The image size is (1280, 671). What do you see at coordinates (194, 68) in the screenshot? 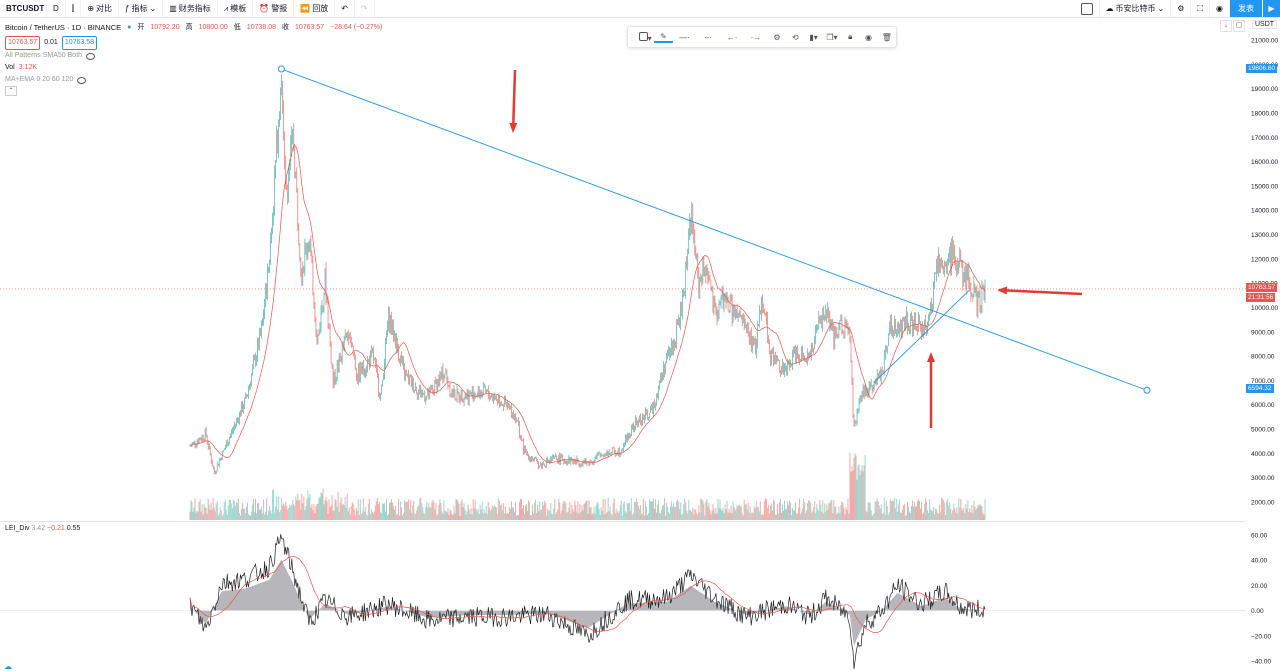
I see `volume-legend-row: Vol 3.12K` at bounding box center [194, 68].